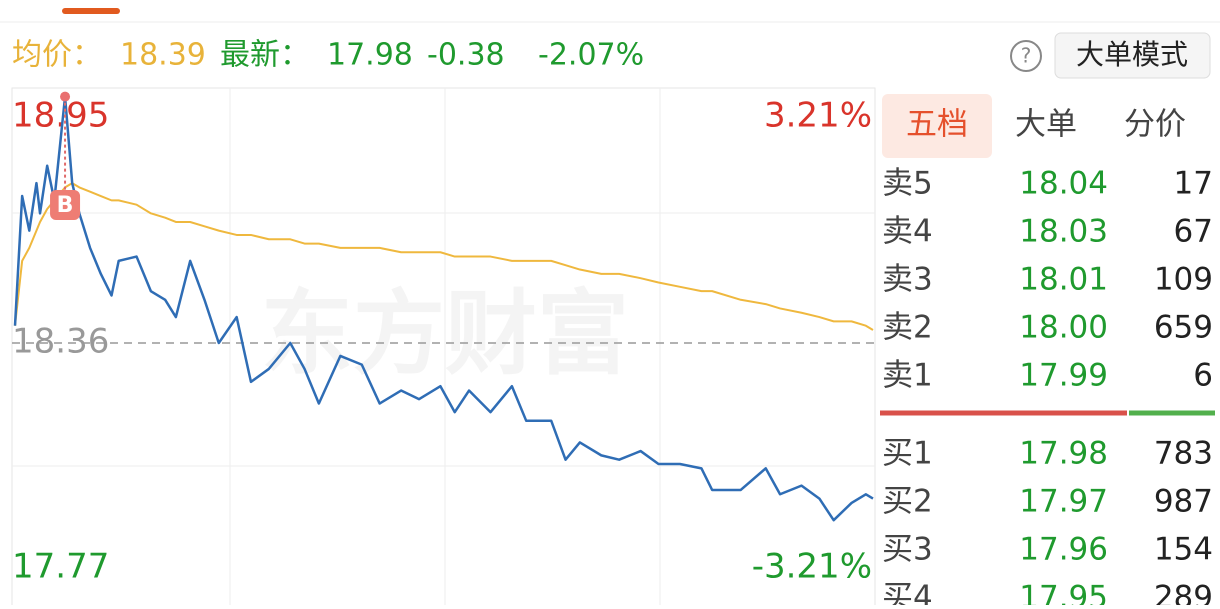  Describe the element at coordinates (907, 280) in the screenshot. I see `level-label: 卖3` at that location.